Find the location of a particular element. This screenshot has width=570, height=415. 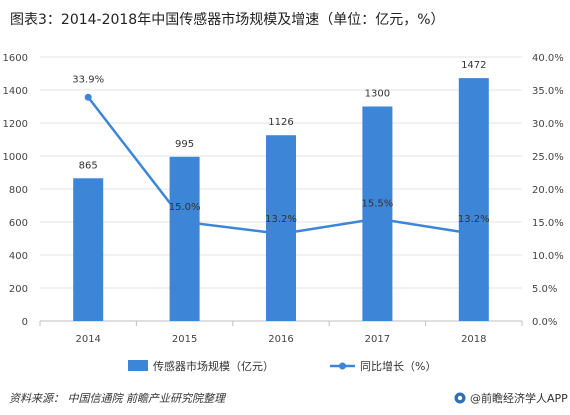

growth-value-label: 33.9% is located at coordinates (88, 79).